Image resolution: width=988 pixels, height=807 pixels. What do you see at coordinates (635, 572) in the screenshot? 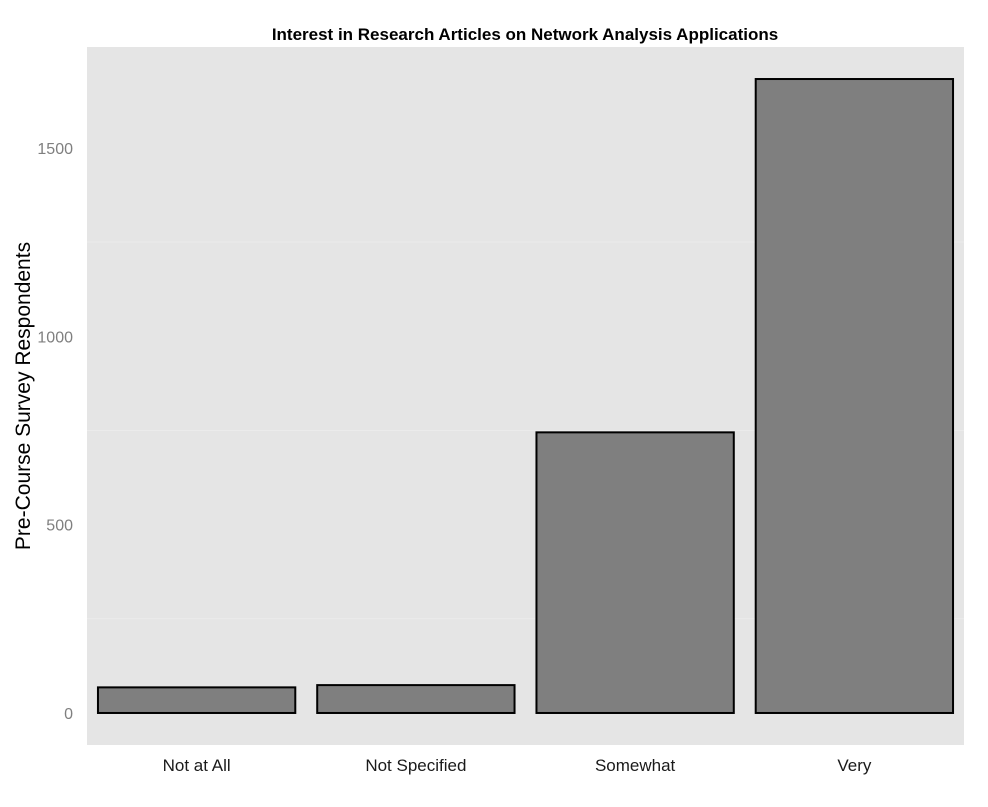
I see `bar-somewhat` at bounding box center [635, 572].